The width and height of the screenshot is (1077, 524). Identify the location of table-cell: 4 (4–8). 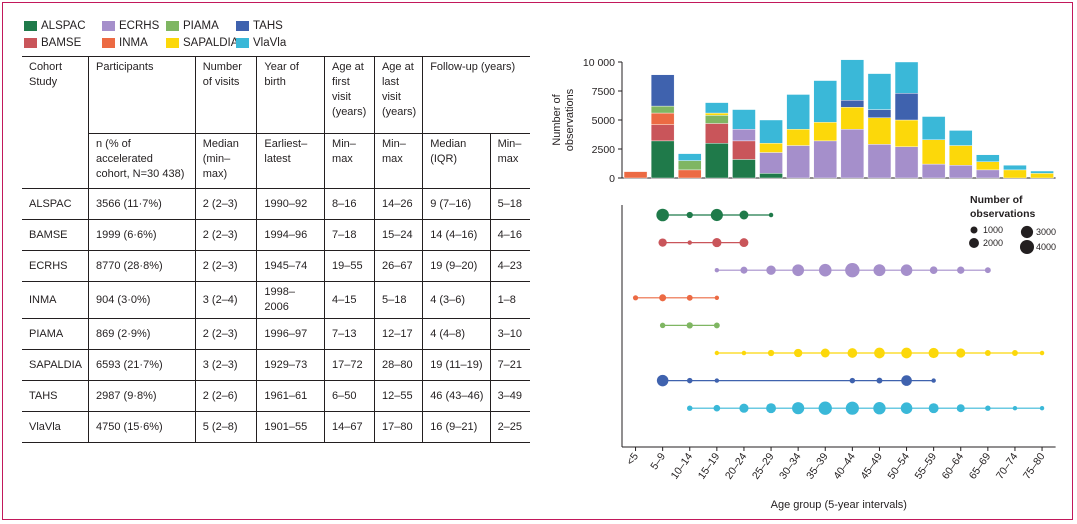
(456, 334).